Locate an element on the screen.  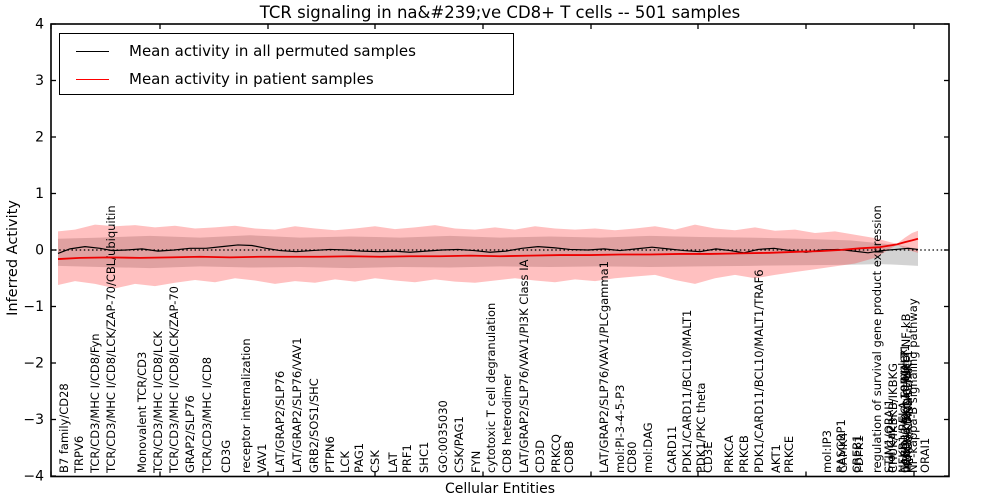
x-category-label: PRKCB is located at coordinates (744, 454).